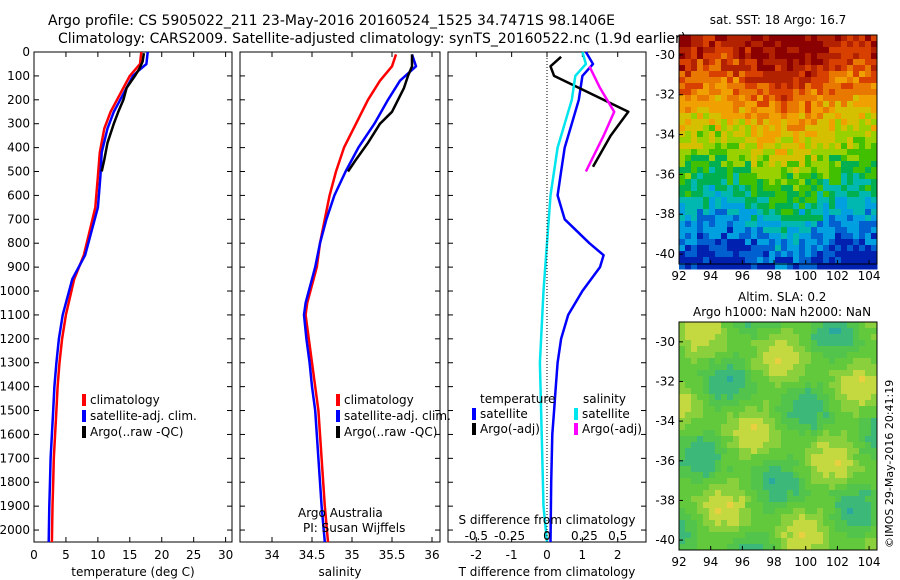  Describe the element at coordinates (665, 500) in the screenshot. I see `sla_map-ytick-label: -38` at that location.